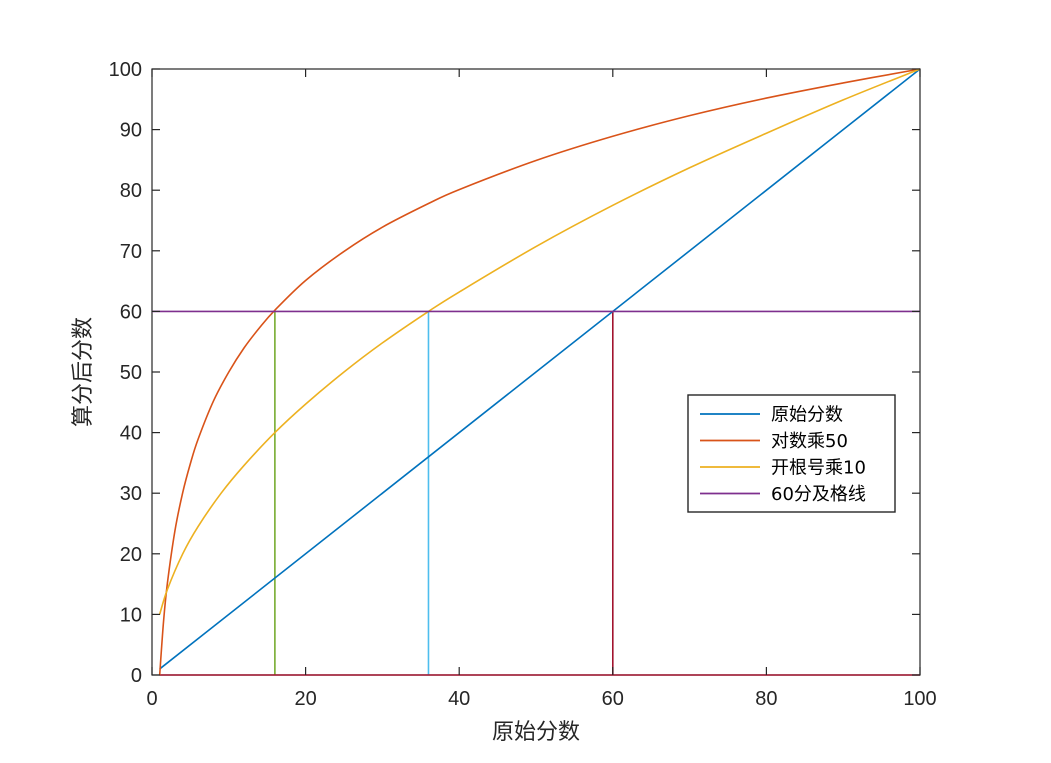 This screenshot has height=763, width=1051. Describe the element at coordinates (131, 555) in the screenshot. I see `y-tick-label: 20` at that location.